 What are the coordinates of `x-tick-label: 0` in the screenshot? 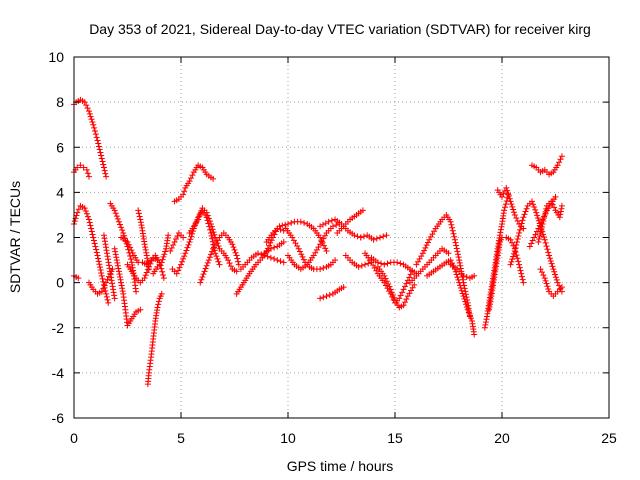 It's located at (74, 438).